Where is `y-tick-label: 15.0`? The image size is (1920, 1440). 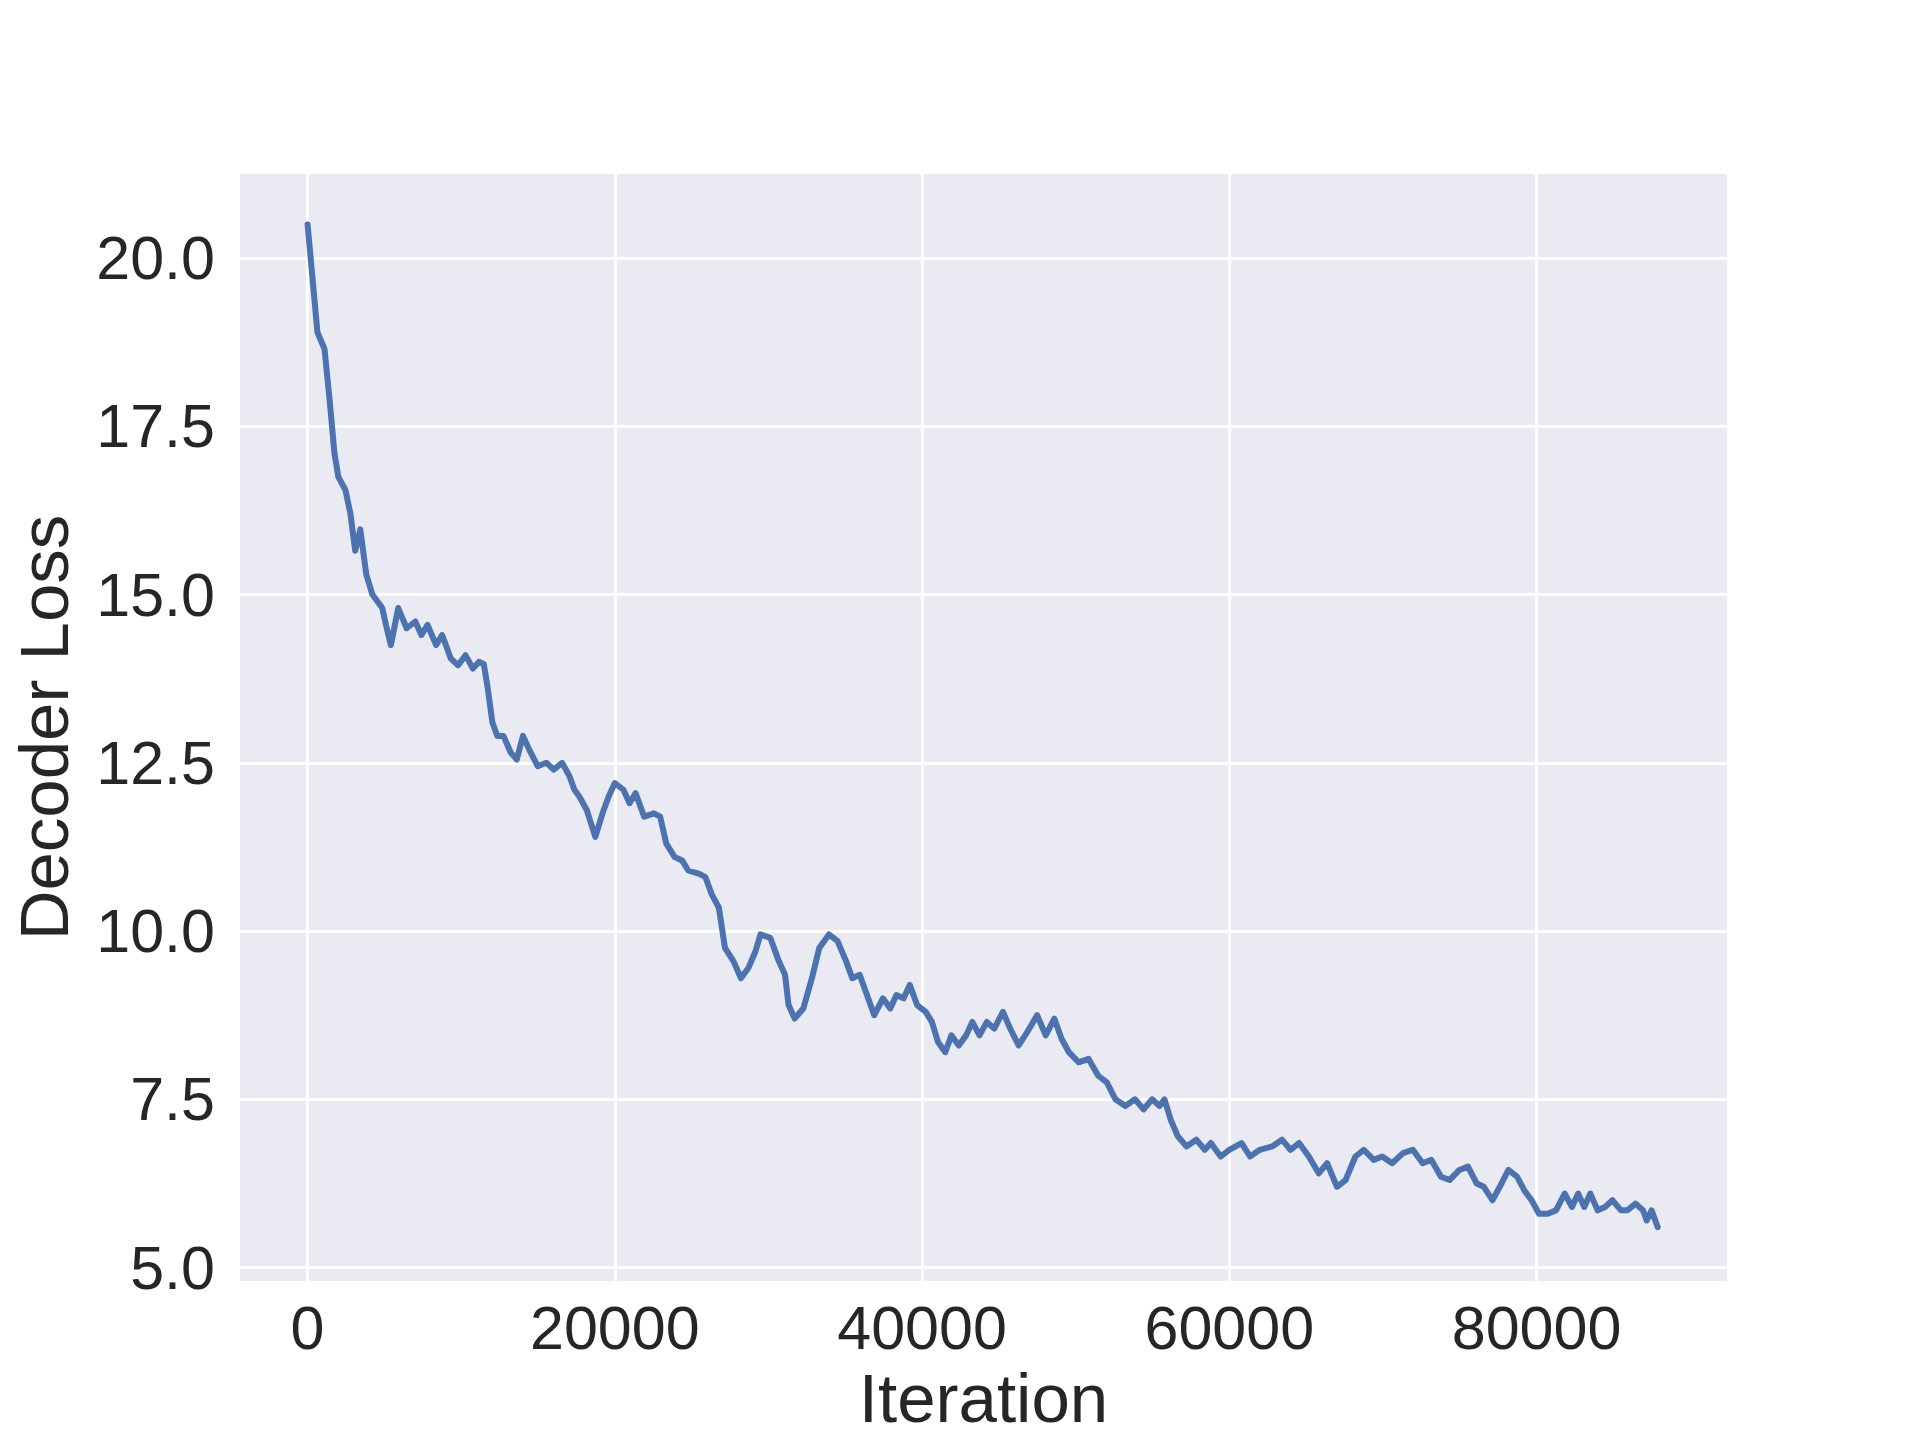 y-tick-label: 15.0 is located at coordinates (155, 594).